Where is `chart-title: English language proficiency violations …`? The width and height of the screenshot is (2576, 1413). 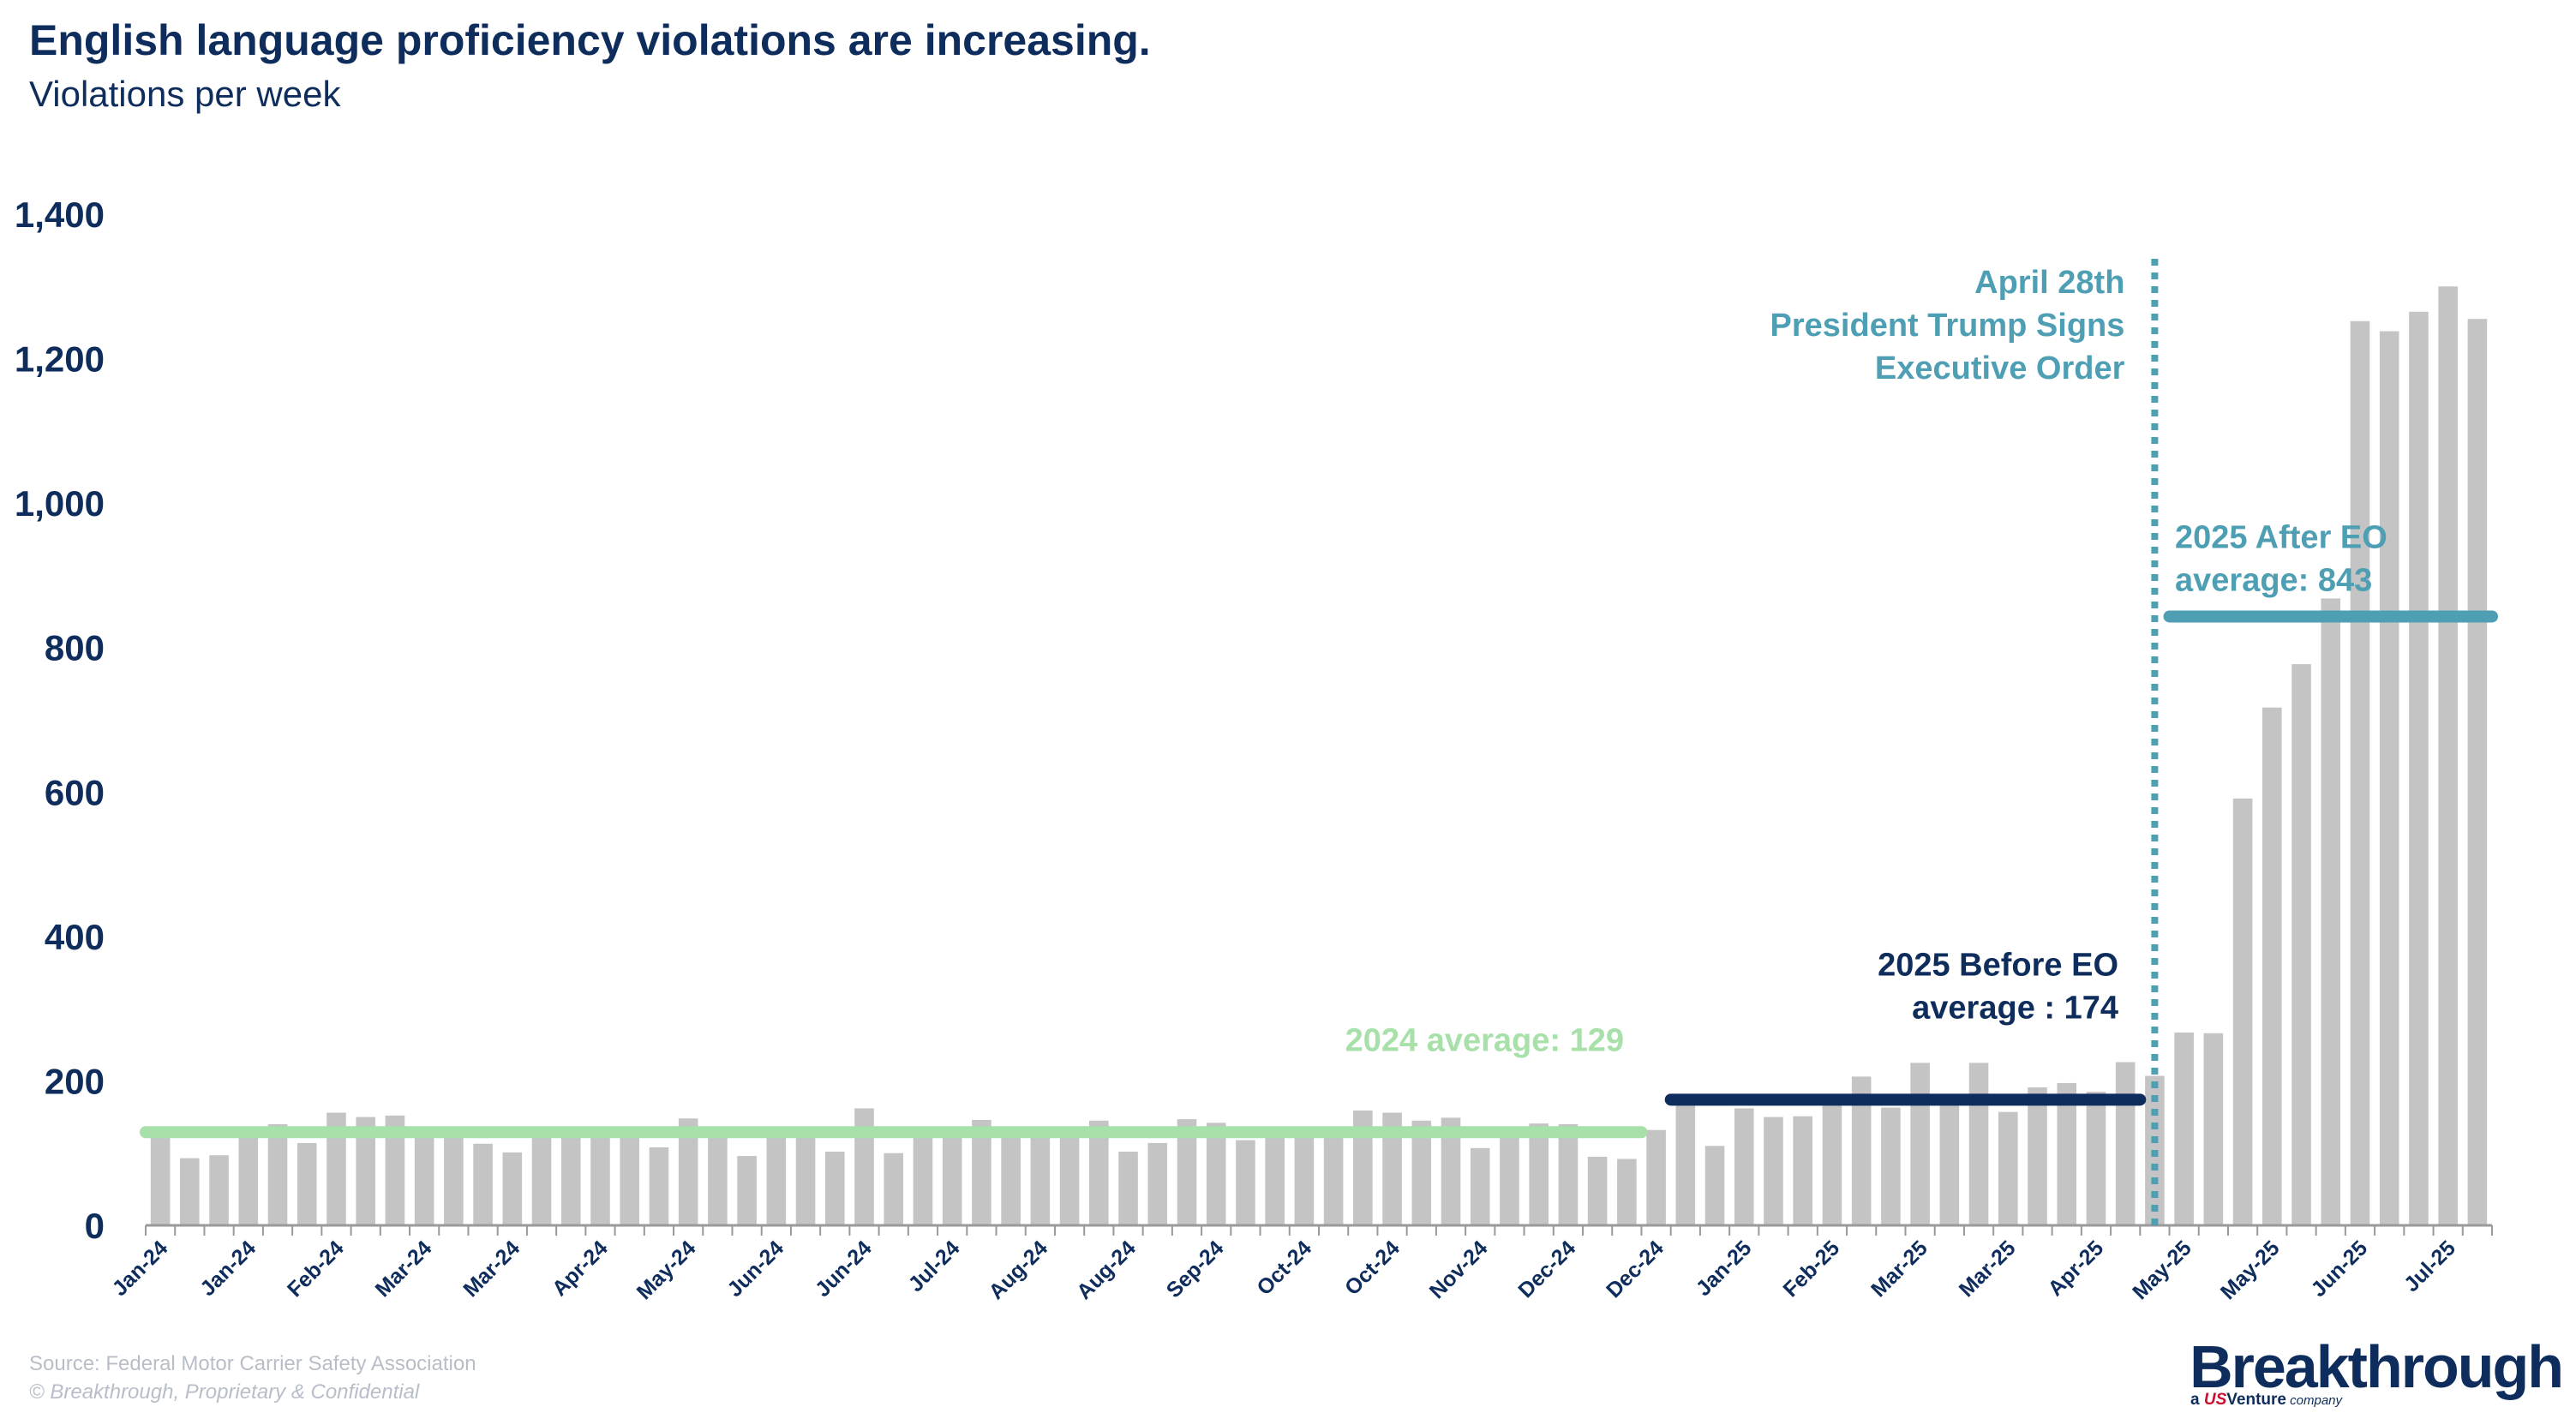
chart-title: English language proficiency violations … is located at coordinates (590, 40).